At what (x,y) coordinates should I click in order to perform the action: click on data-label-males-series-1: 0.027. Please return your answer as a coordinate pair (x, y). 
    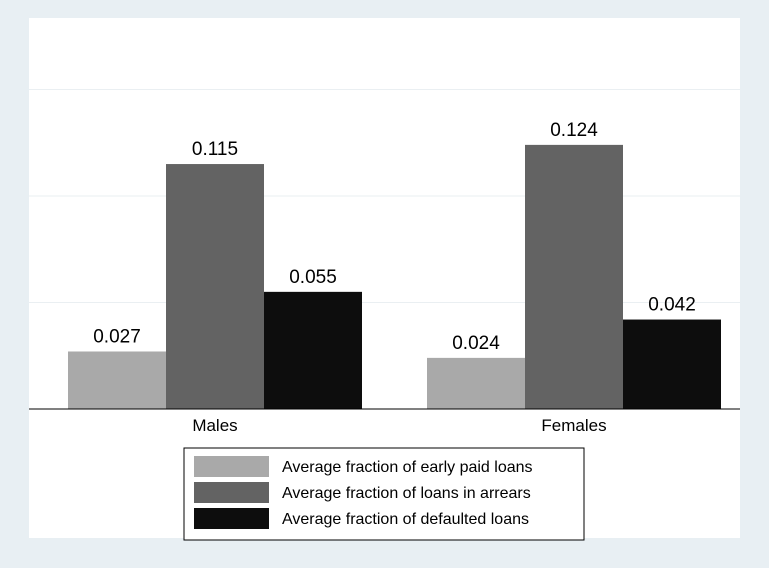
    Looking at the image, I should click on (117, 336).